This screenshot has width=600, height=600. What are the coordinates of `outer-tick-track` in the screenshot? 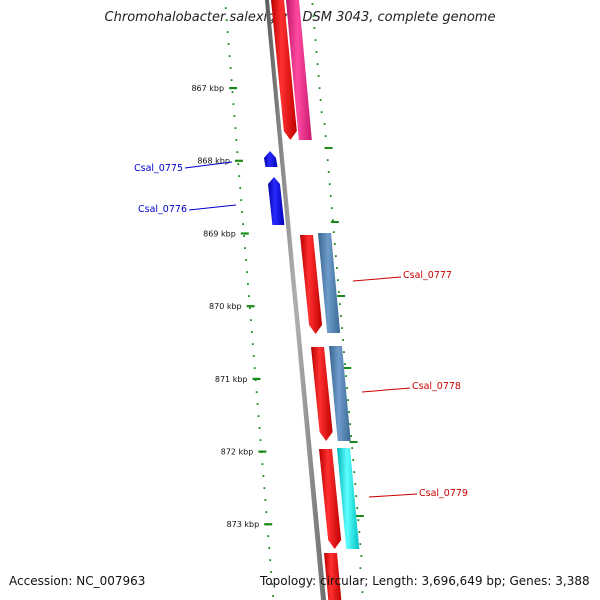 It's located at (337, 298).